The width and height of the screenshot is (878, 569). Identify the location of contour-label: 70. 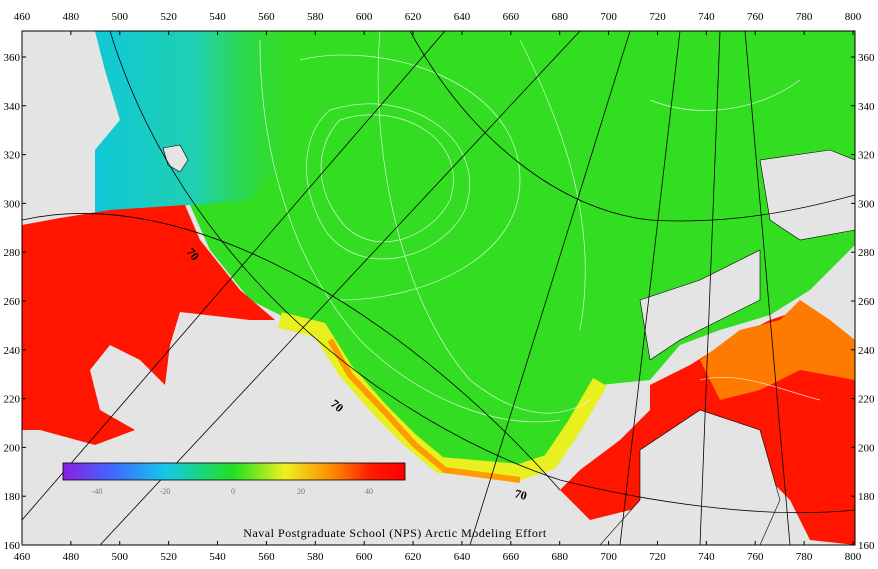
(520, 494).